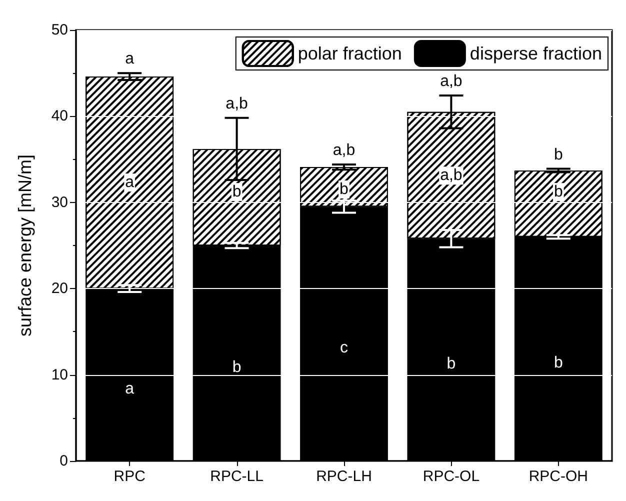 The image size is (626, 501). I want to click on y-tick-label: 50, so click(59, 30).